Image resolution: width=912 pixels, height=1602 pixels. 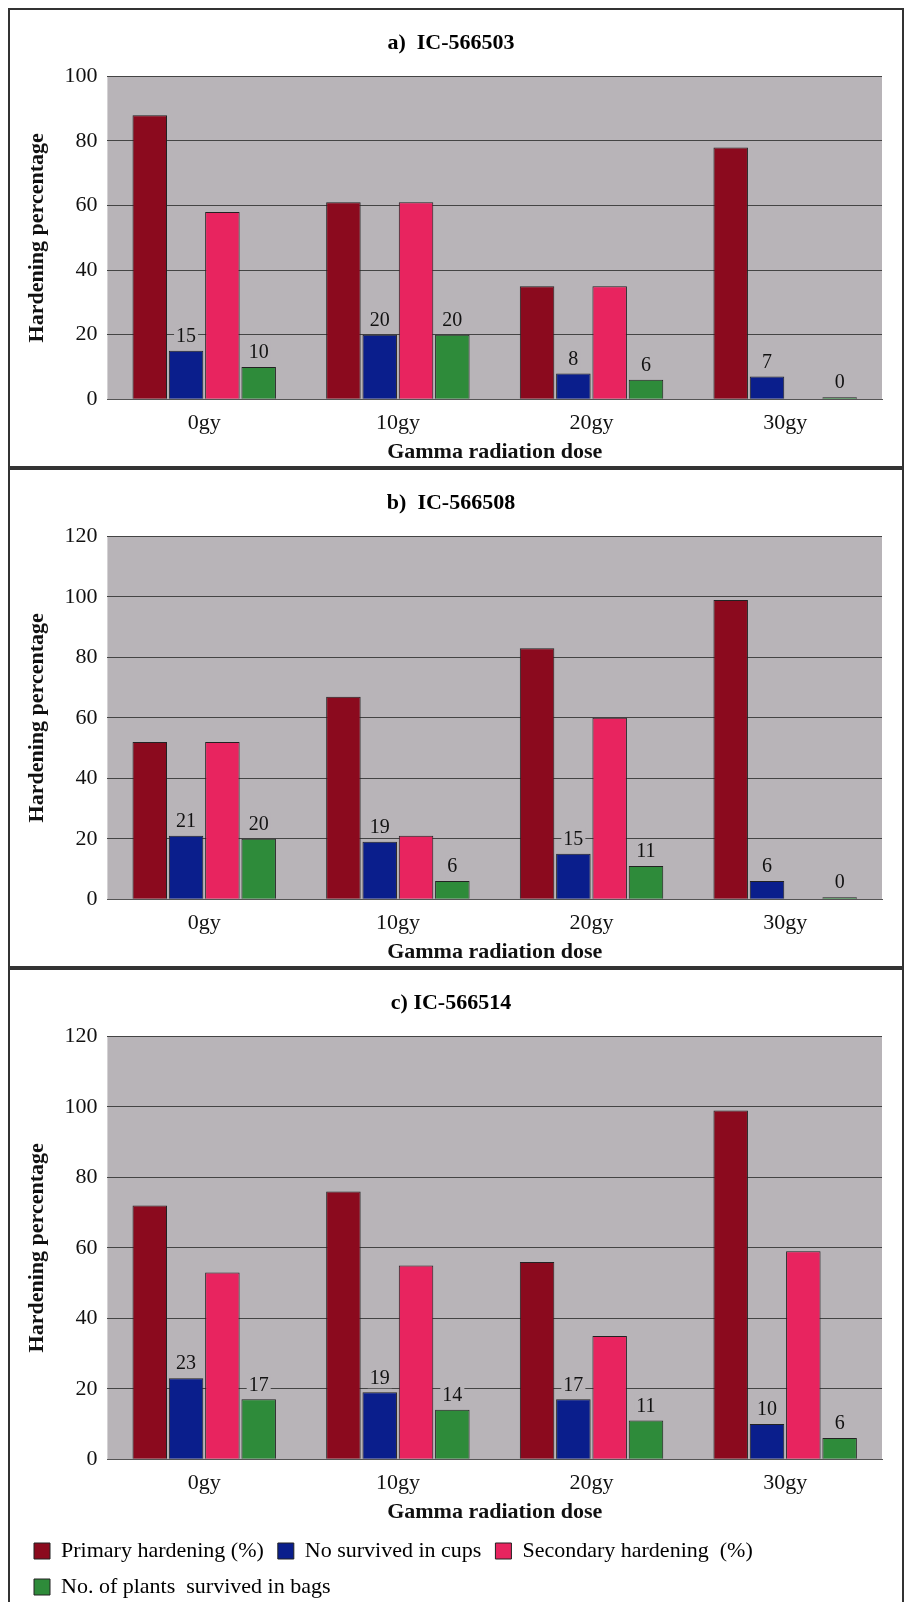 I want to click on chart-title: c) IC-566514, so click(x=451, y=1001).